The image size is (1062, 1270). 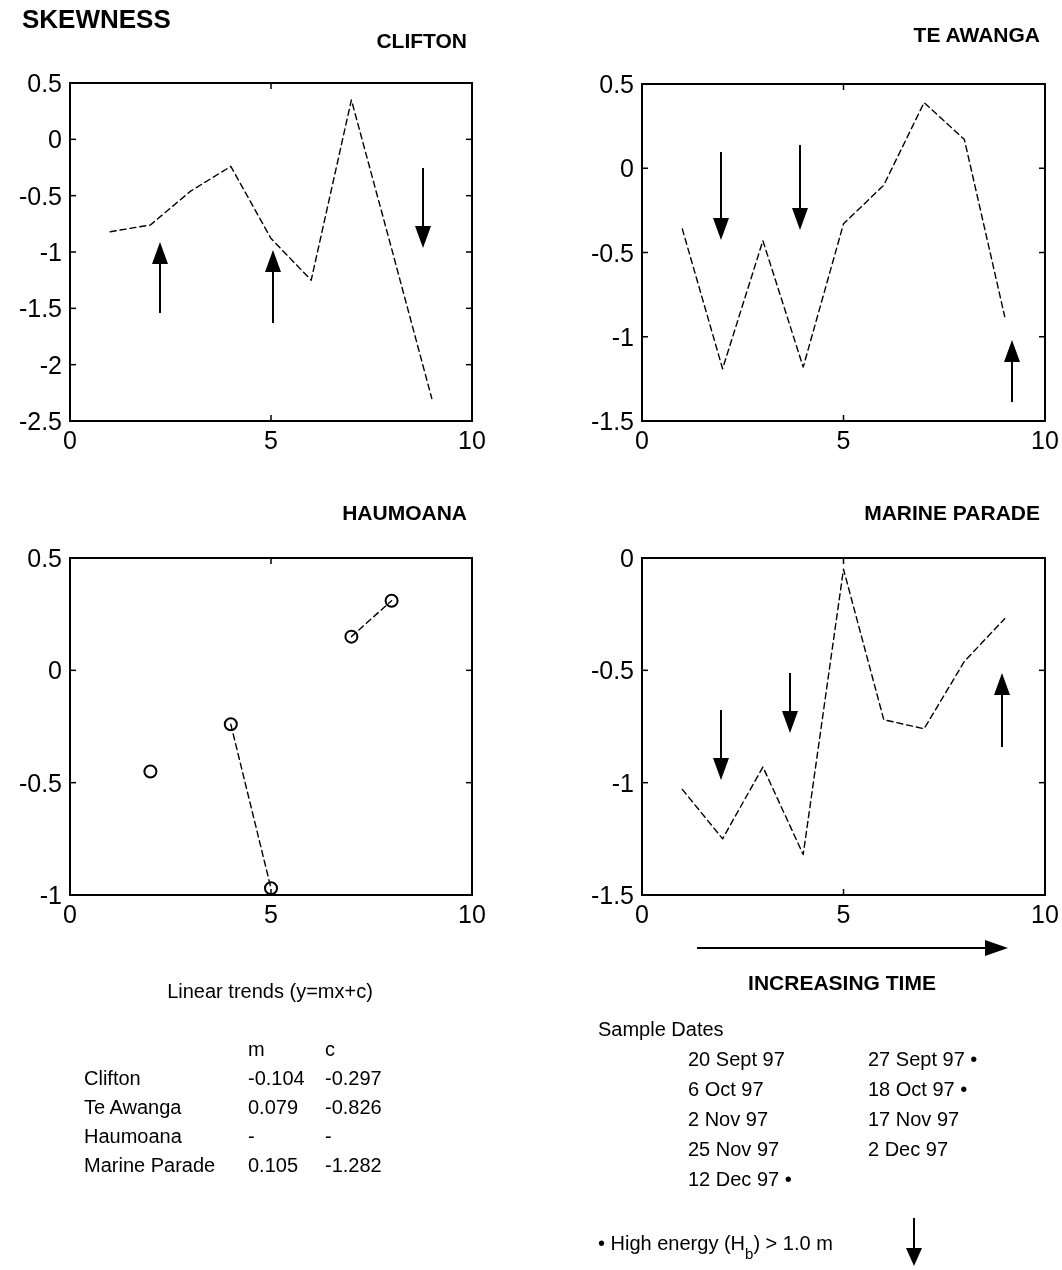 What do you see at coordinates (270, 991) in the screenshot?
I see `text: Linear trends (y=mx+c)` at bounding box center [270, 991].